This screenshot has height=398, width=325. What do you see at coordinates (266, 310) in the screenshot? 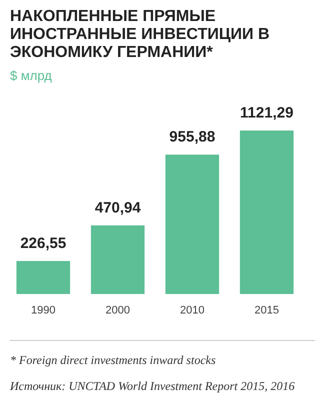
I see `x-tick-label: 2015` at bounding box center [266, 310].